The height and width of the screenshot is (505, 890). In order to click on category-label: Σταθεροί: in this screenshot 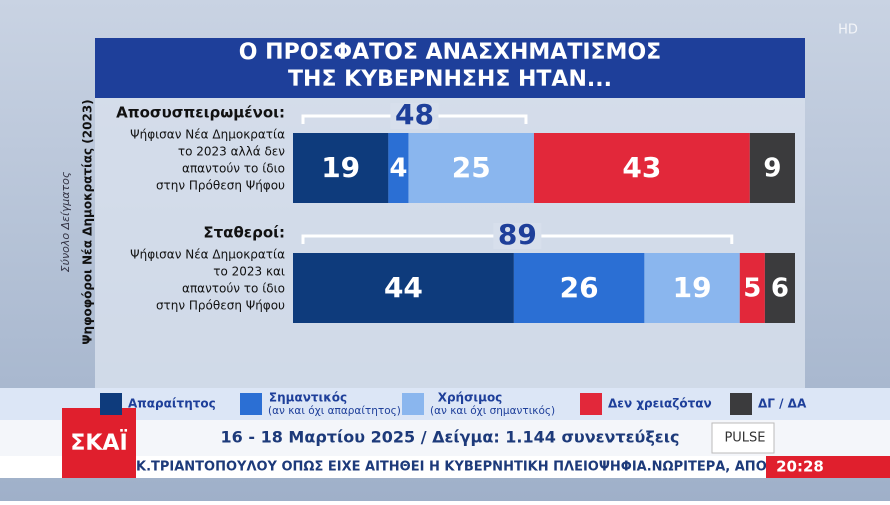, I will do `click(244, 233)`.